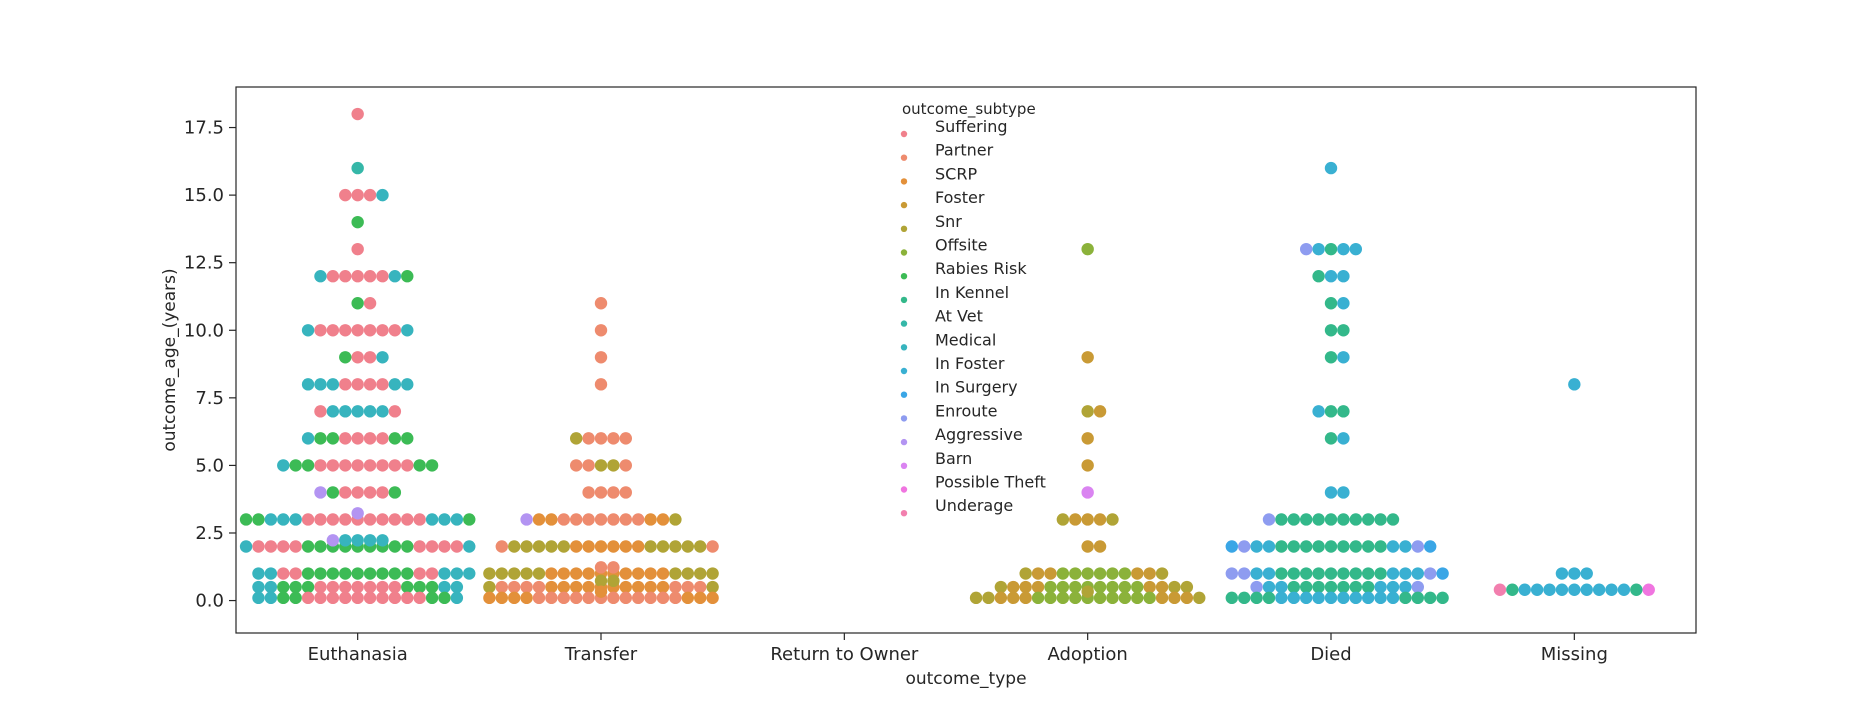 The image size is (1872, 720). What do you see at coordinates (956, 173) in the screenshot?
I see `legend-label-scrp: SCRP` at bounding box center [956, 173].